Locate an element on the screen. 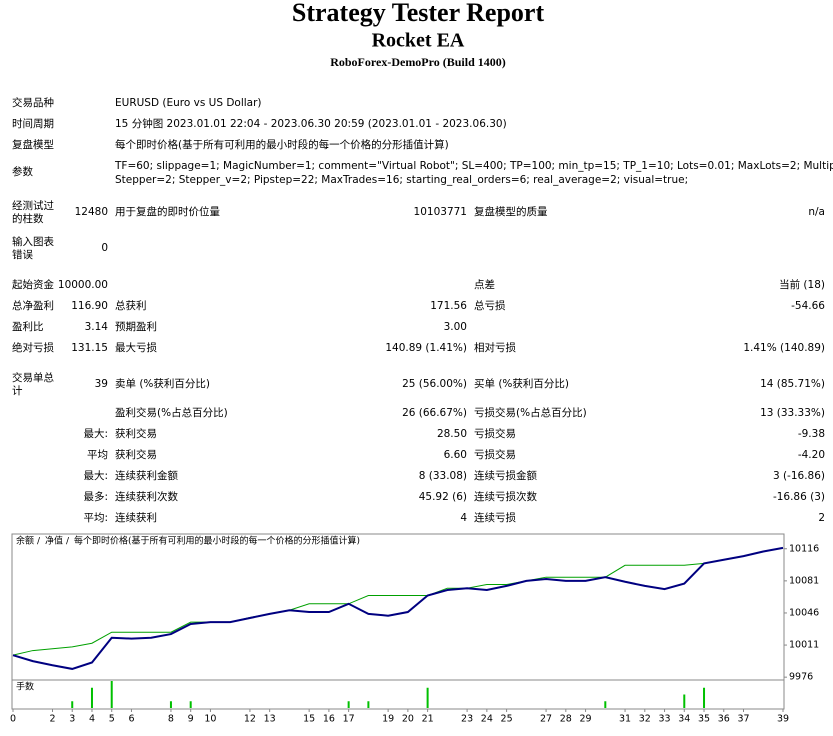 Image resolution: width=833 pixels, height=736 pixels. stat-cell: 亏损交易 is located at coordinates (495, 433).